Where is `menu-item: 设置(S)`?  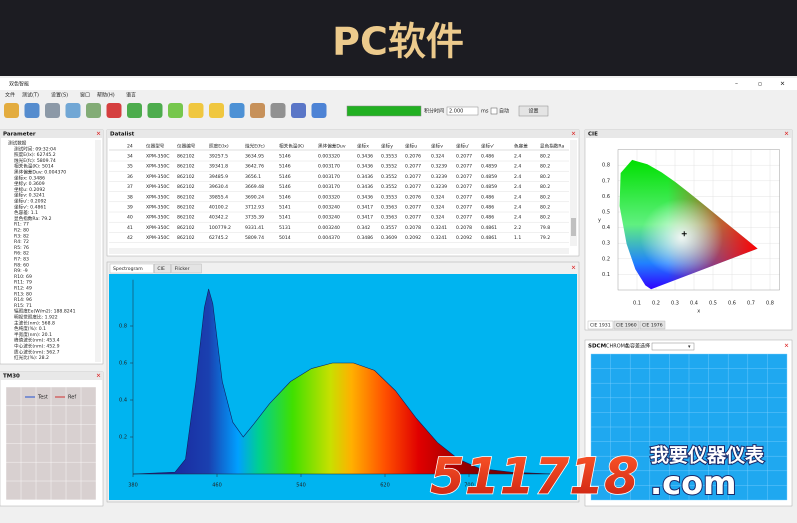
menu-item: 设置(S) is located at coordinates (59, 95).